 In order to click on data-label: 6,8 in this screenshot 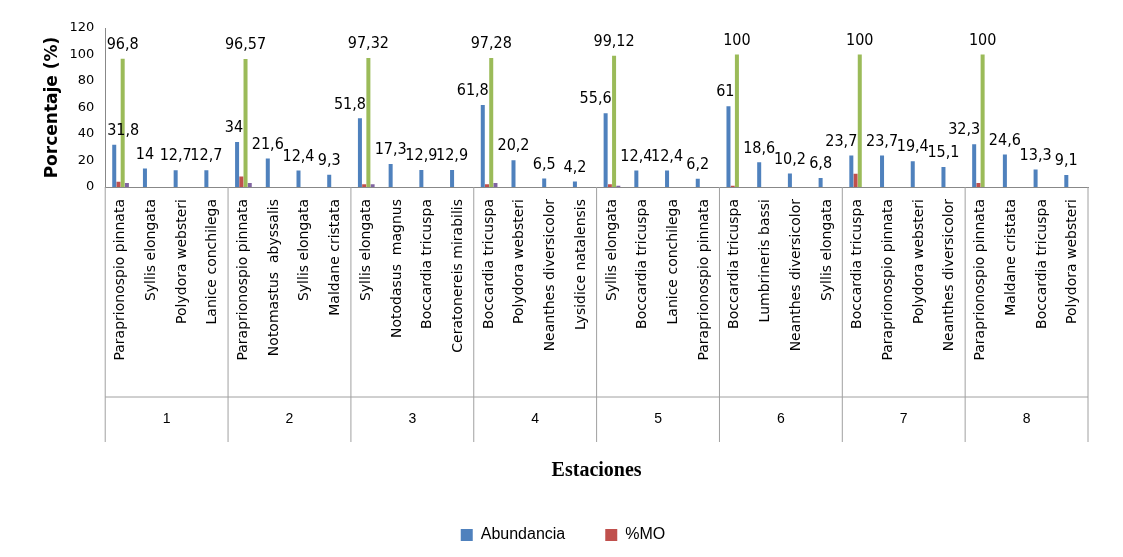, I will do `click(821, 163)`.